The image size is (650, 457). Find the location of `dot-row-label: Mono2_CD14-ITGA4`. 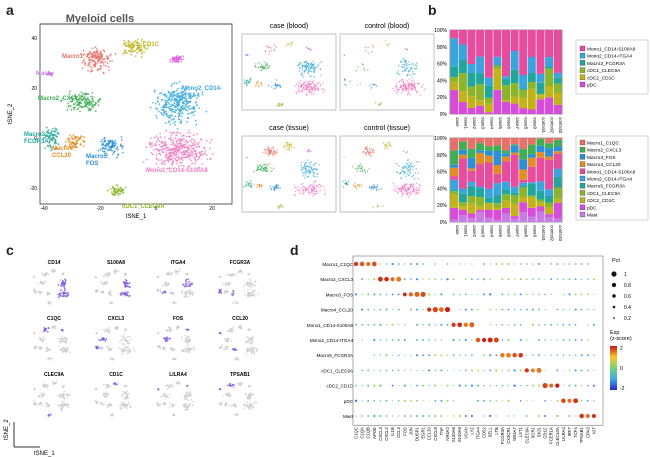

dot-row-label: Mono2_CD14-ITGA4 is located at coordinates (332, 340).